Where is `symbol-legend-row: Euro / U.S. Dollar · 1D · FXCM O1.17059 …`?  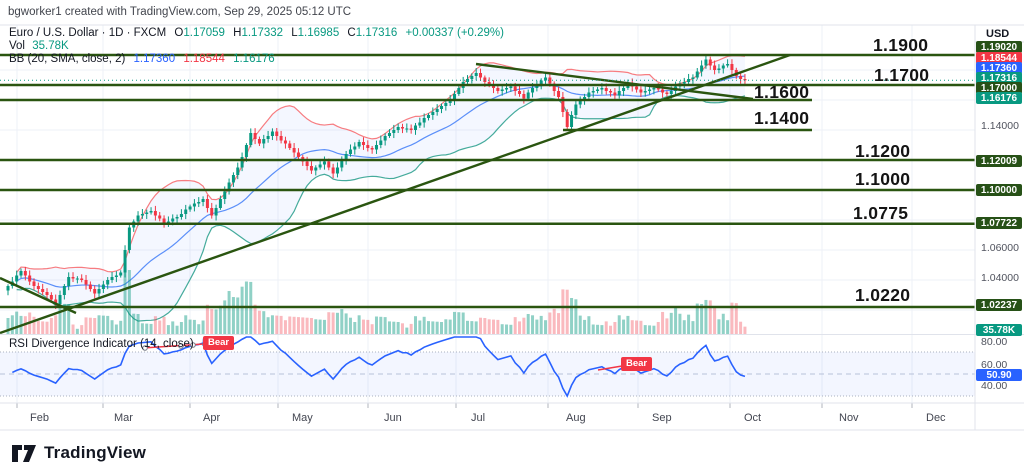
symbol-legend-row: Euro / U.S. Dollar · 1D · FXCM O1.17059 … is located at coordinates (256, 33).